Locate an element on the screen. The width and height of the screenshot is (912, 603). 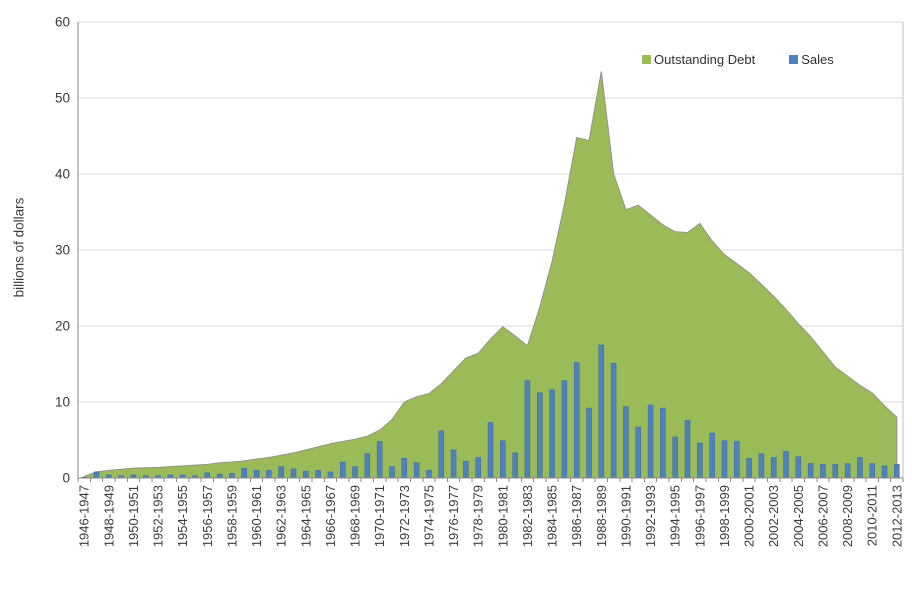
y-tick-label: 20 is located at coordinates (62, 326).